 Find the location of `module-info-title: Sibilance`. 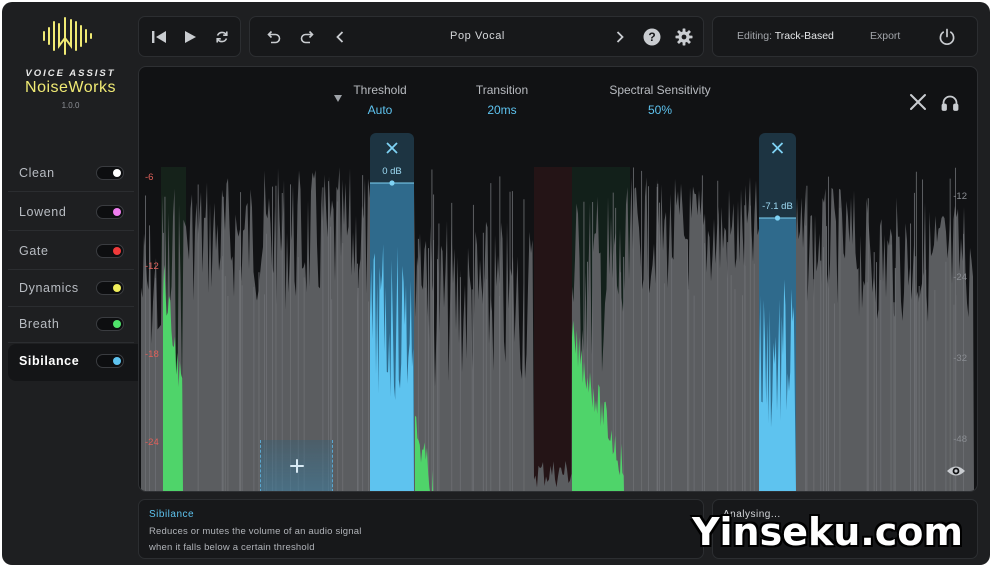

module-info-title: Sibilance is located at coordinates (172, 514).